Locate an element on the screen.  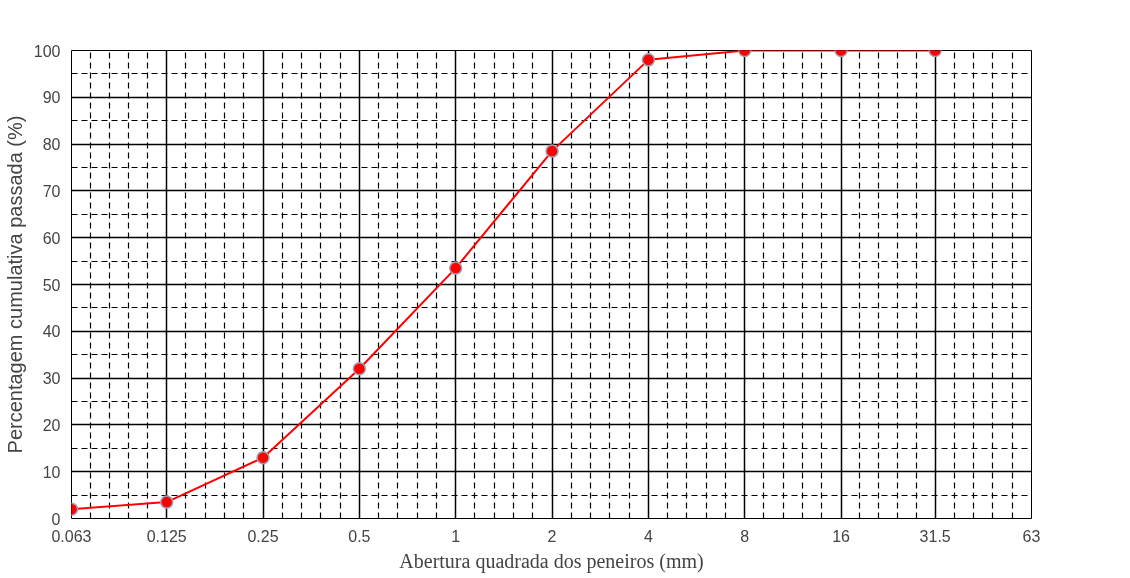
x-tick-label: 4 is located at coordinates (648, 536).